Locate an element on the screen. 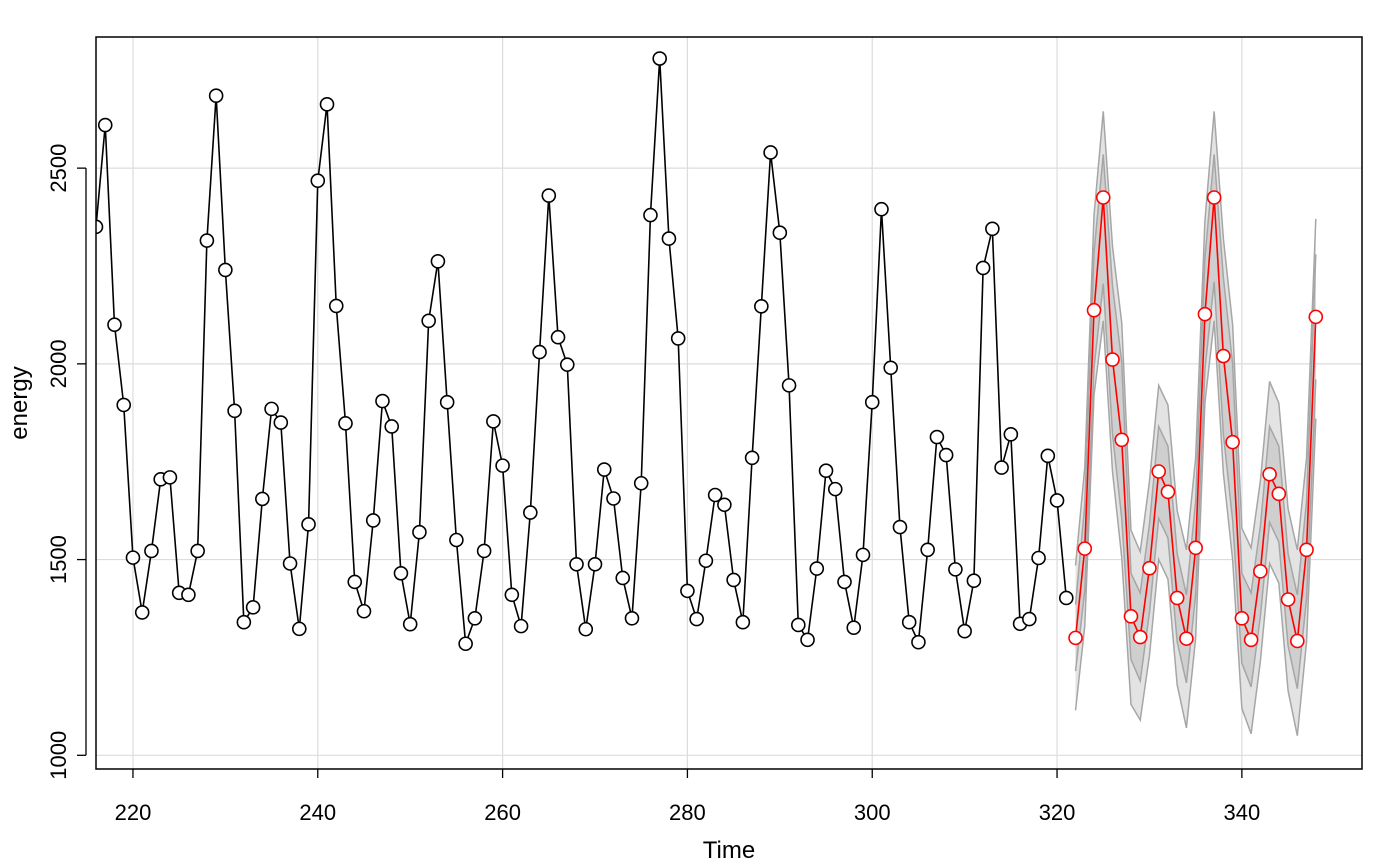 The height and width of the screenshot is (865, 1400). y-tick-label: 1000 is located at coordinates (58, 755).